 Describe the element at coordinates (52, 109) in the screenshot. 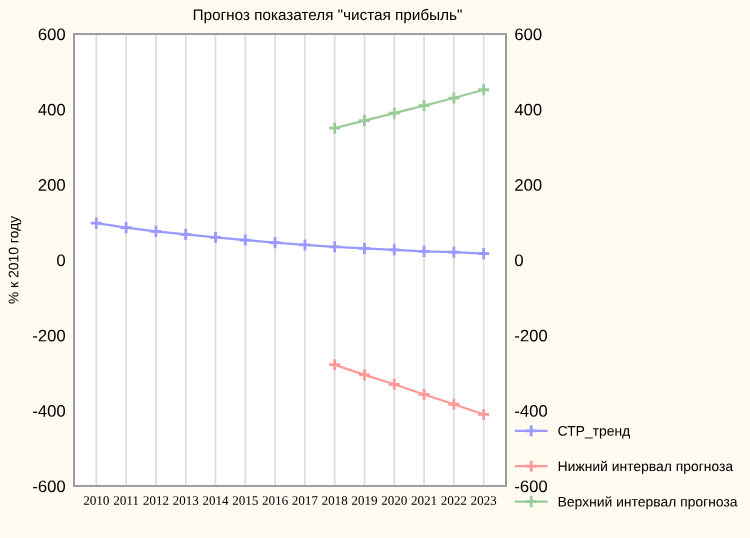

I see `y-tick-label: 400` at that location.